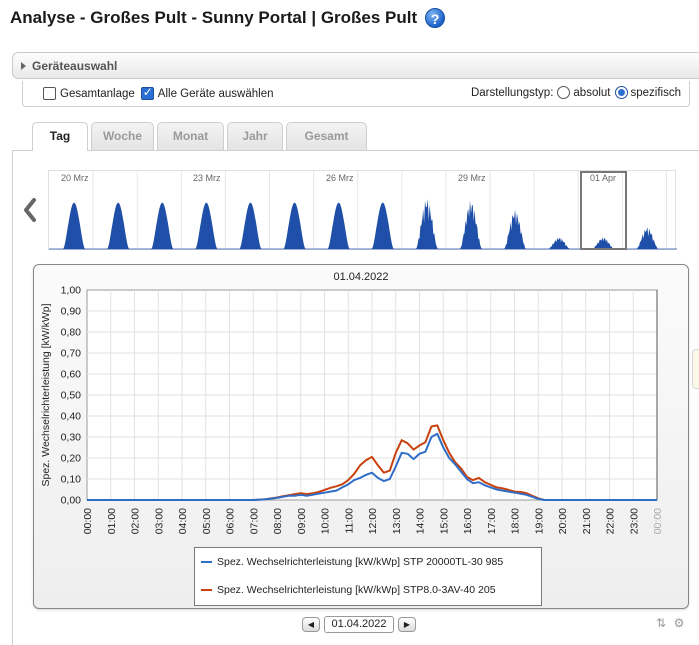 Image resolution: width=699 pixels, height=645 pixels. What do you see at coordinates (207, 521) in the screenshot?
I see `x-tick-label: 05:00` at bounding box center [207, 521].